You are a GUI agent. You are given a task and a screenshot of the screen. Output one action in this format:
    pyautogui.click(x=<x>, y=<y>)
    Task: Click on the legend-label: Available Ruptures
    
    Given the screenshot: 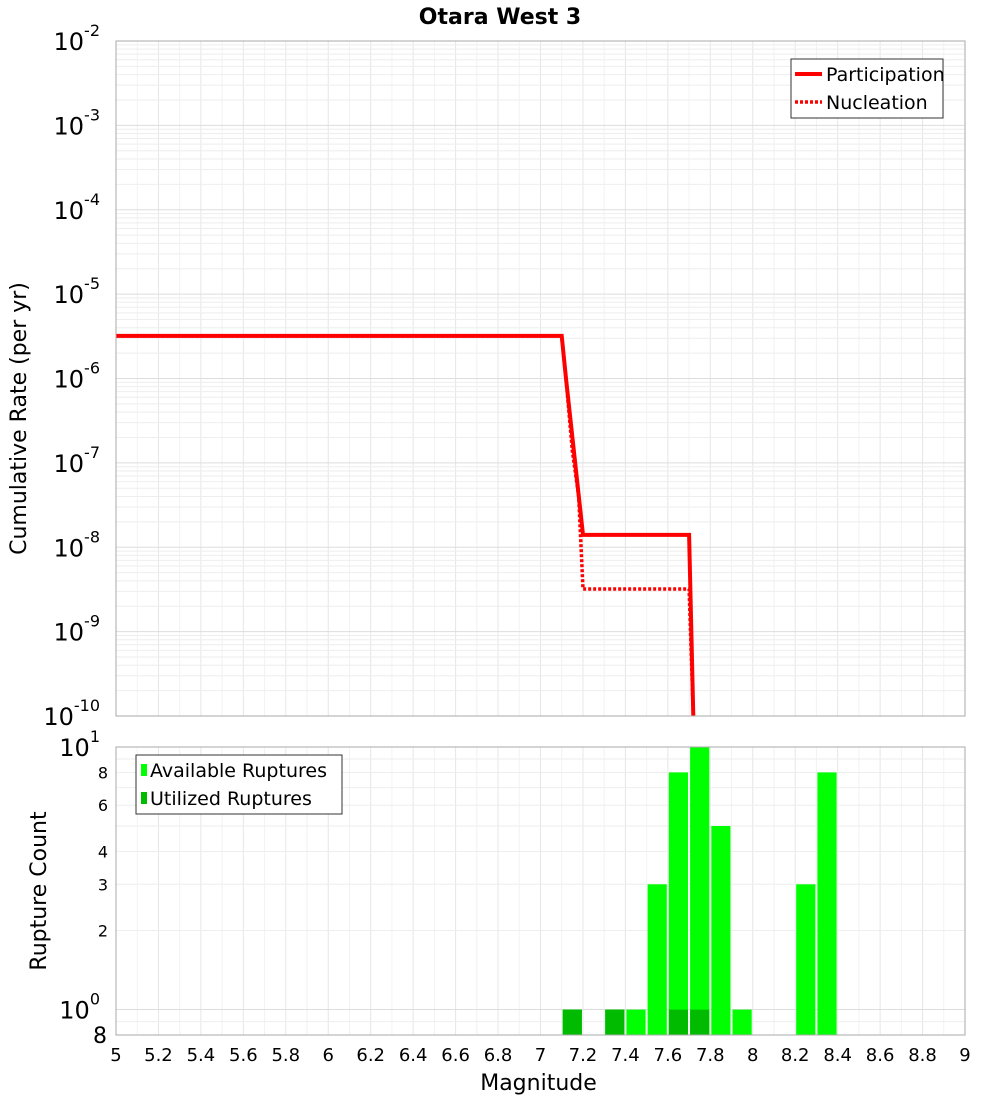 What is the action you would take?
    pyautogui.click(x=238, y=771)
    